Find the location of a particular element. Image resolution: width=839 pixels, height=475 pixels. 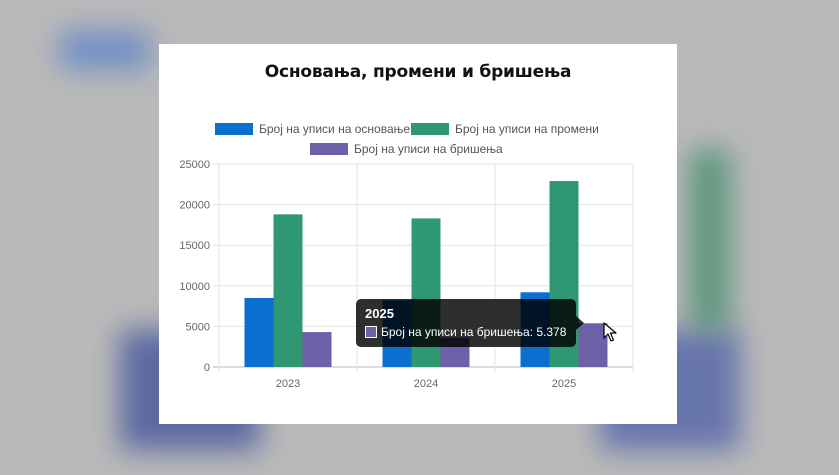

y-tick-label: 10000 is located at coordinates (194, 287).